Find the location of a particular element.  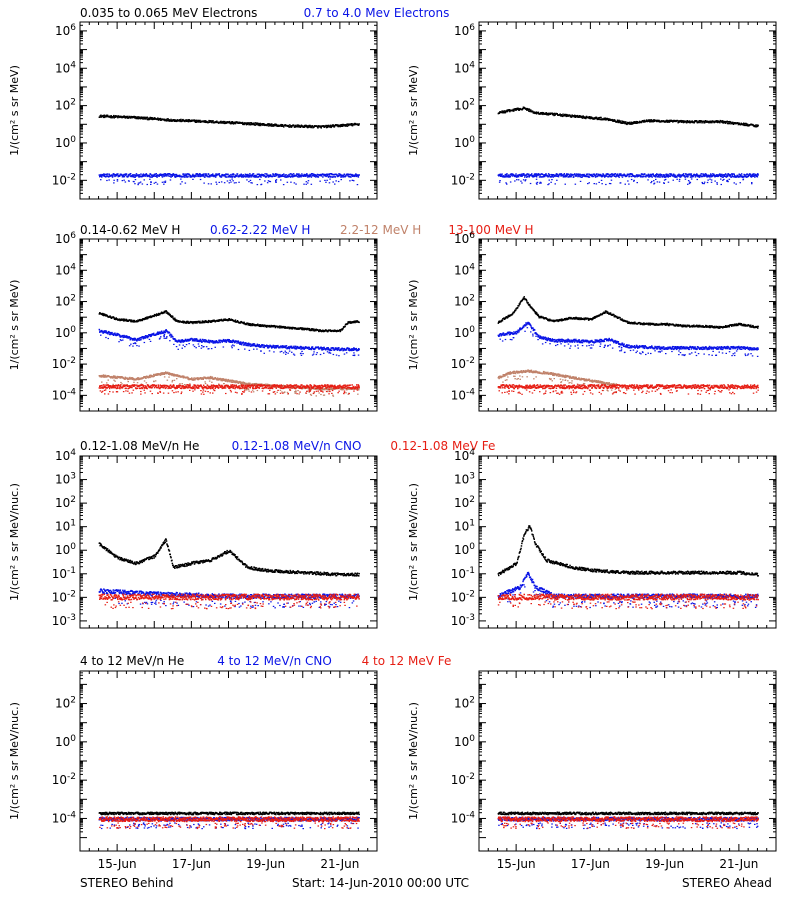

y-tick-label: 106 is located at coordinates (464, 30).